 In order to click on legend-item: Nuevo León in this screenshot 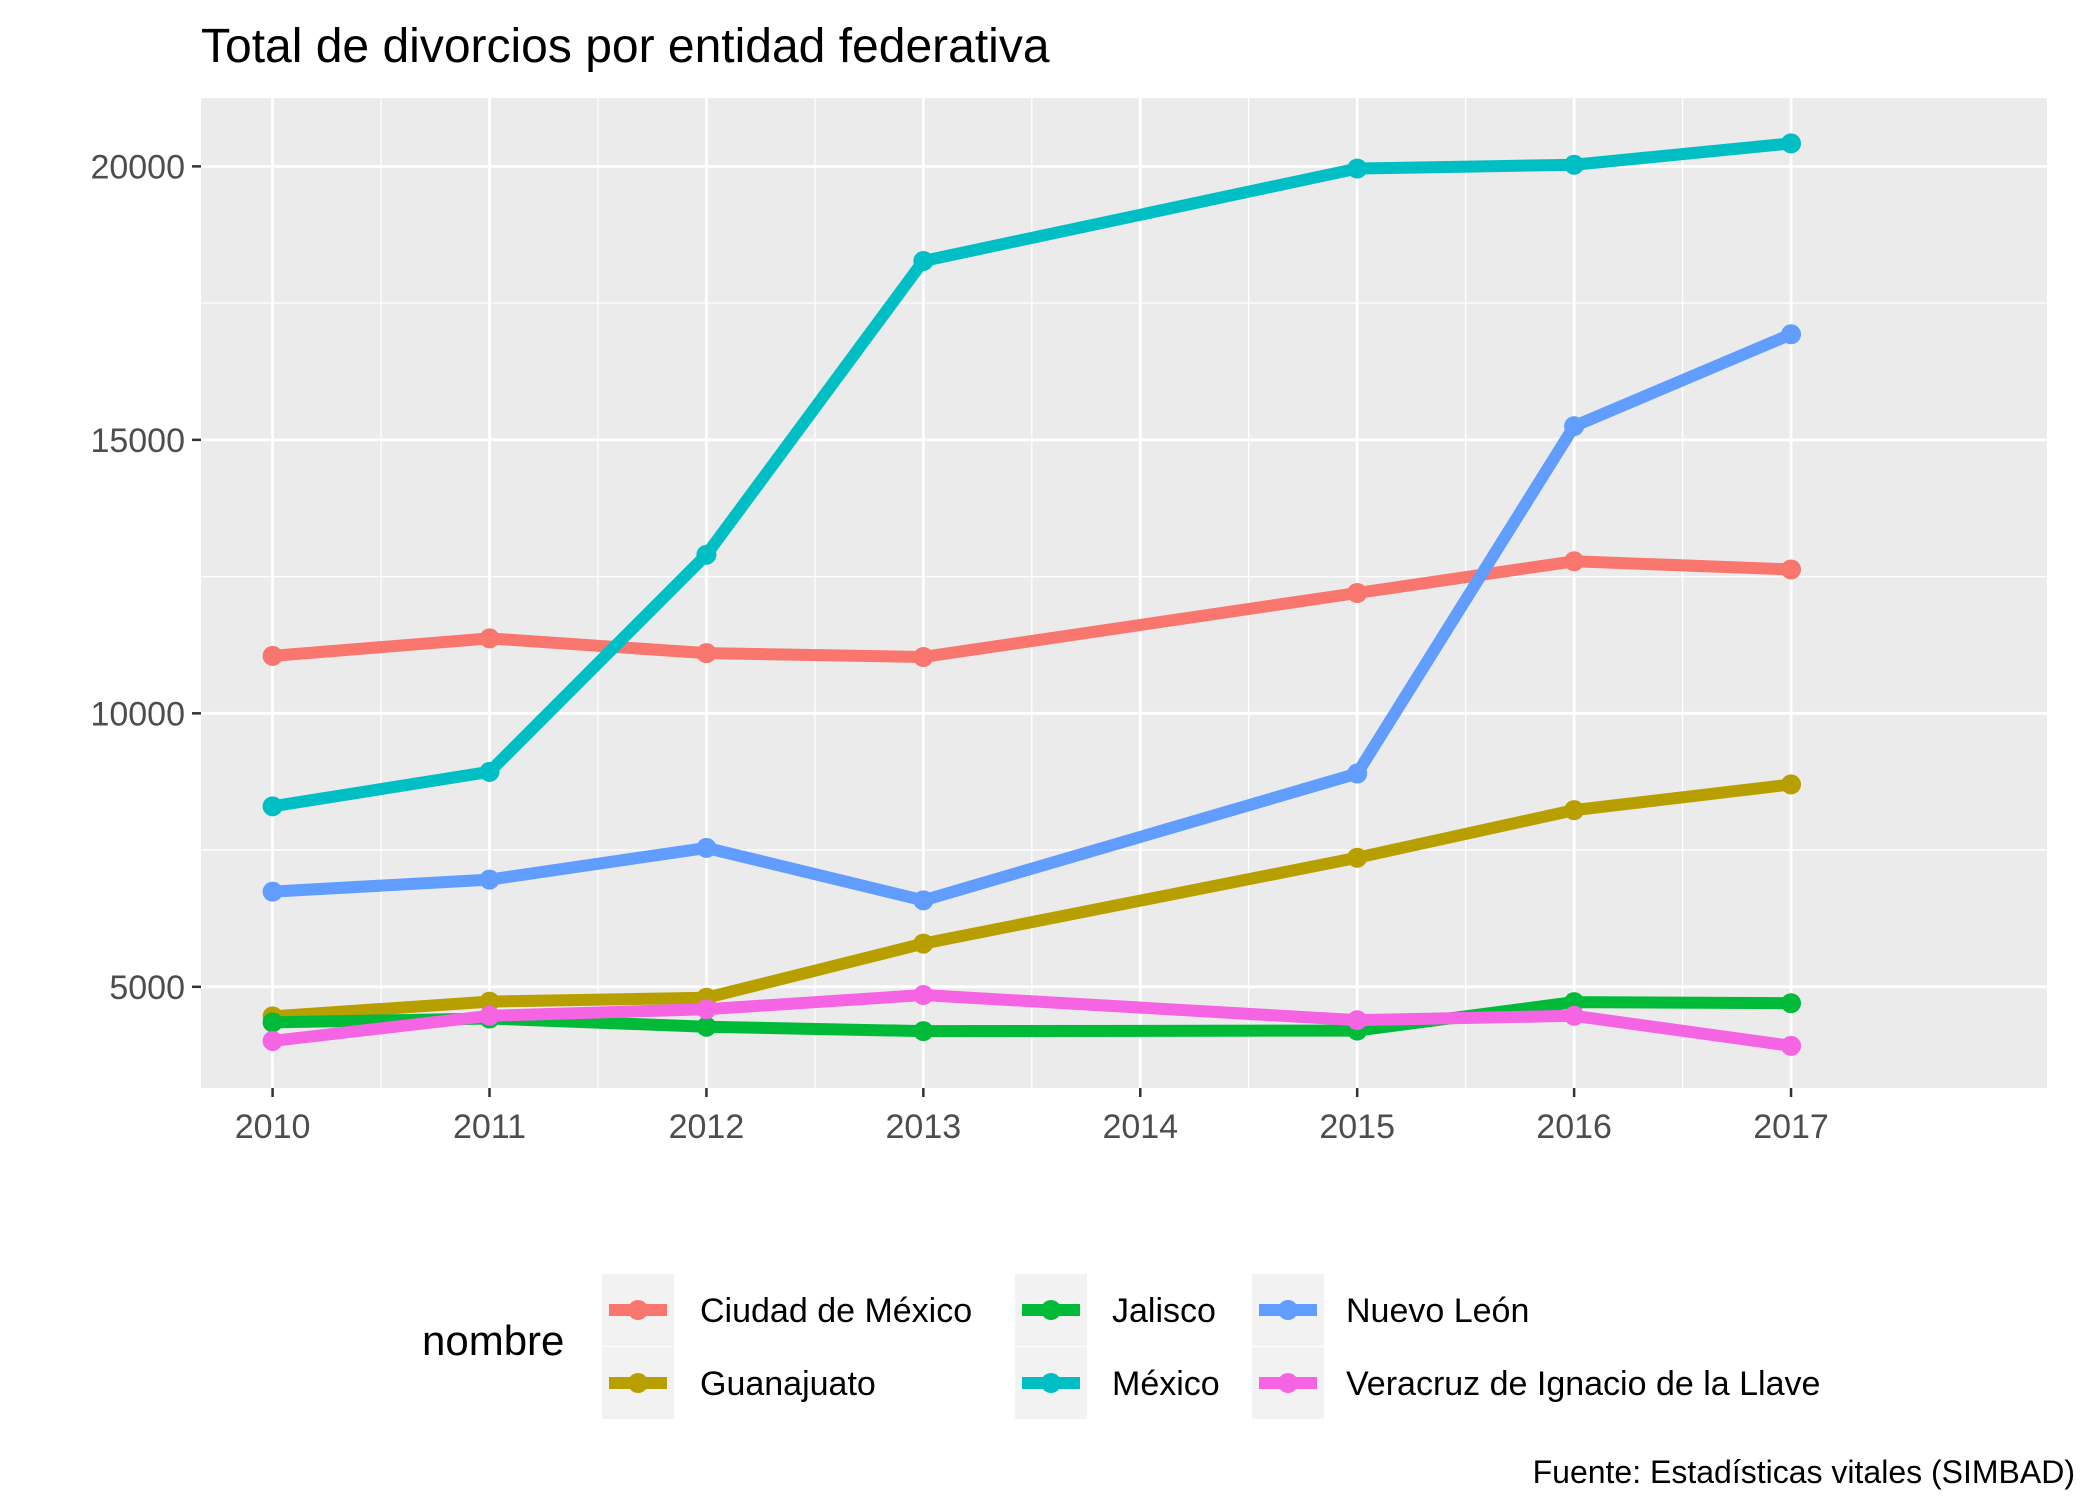, I will do `click(1390, 1310)`.